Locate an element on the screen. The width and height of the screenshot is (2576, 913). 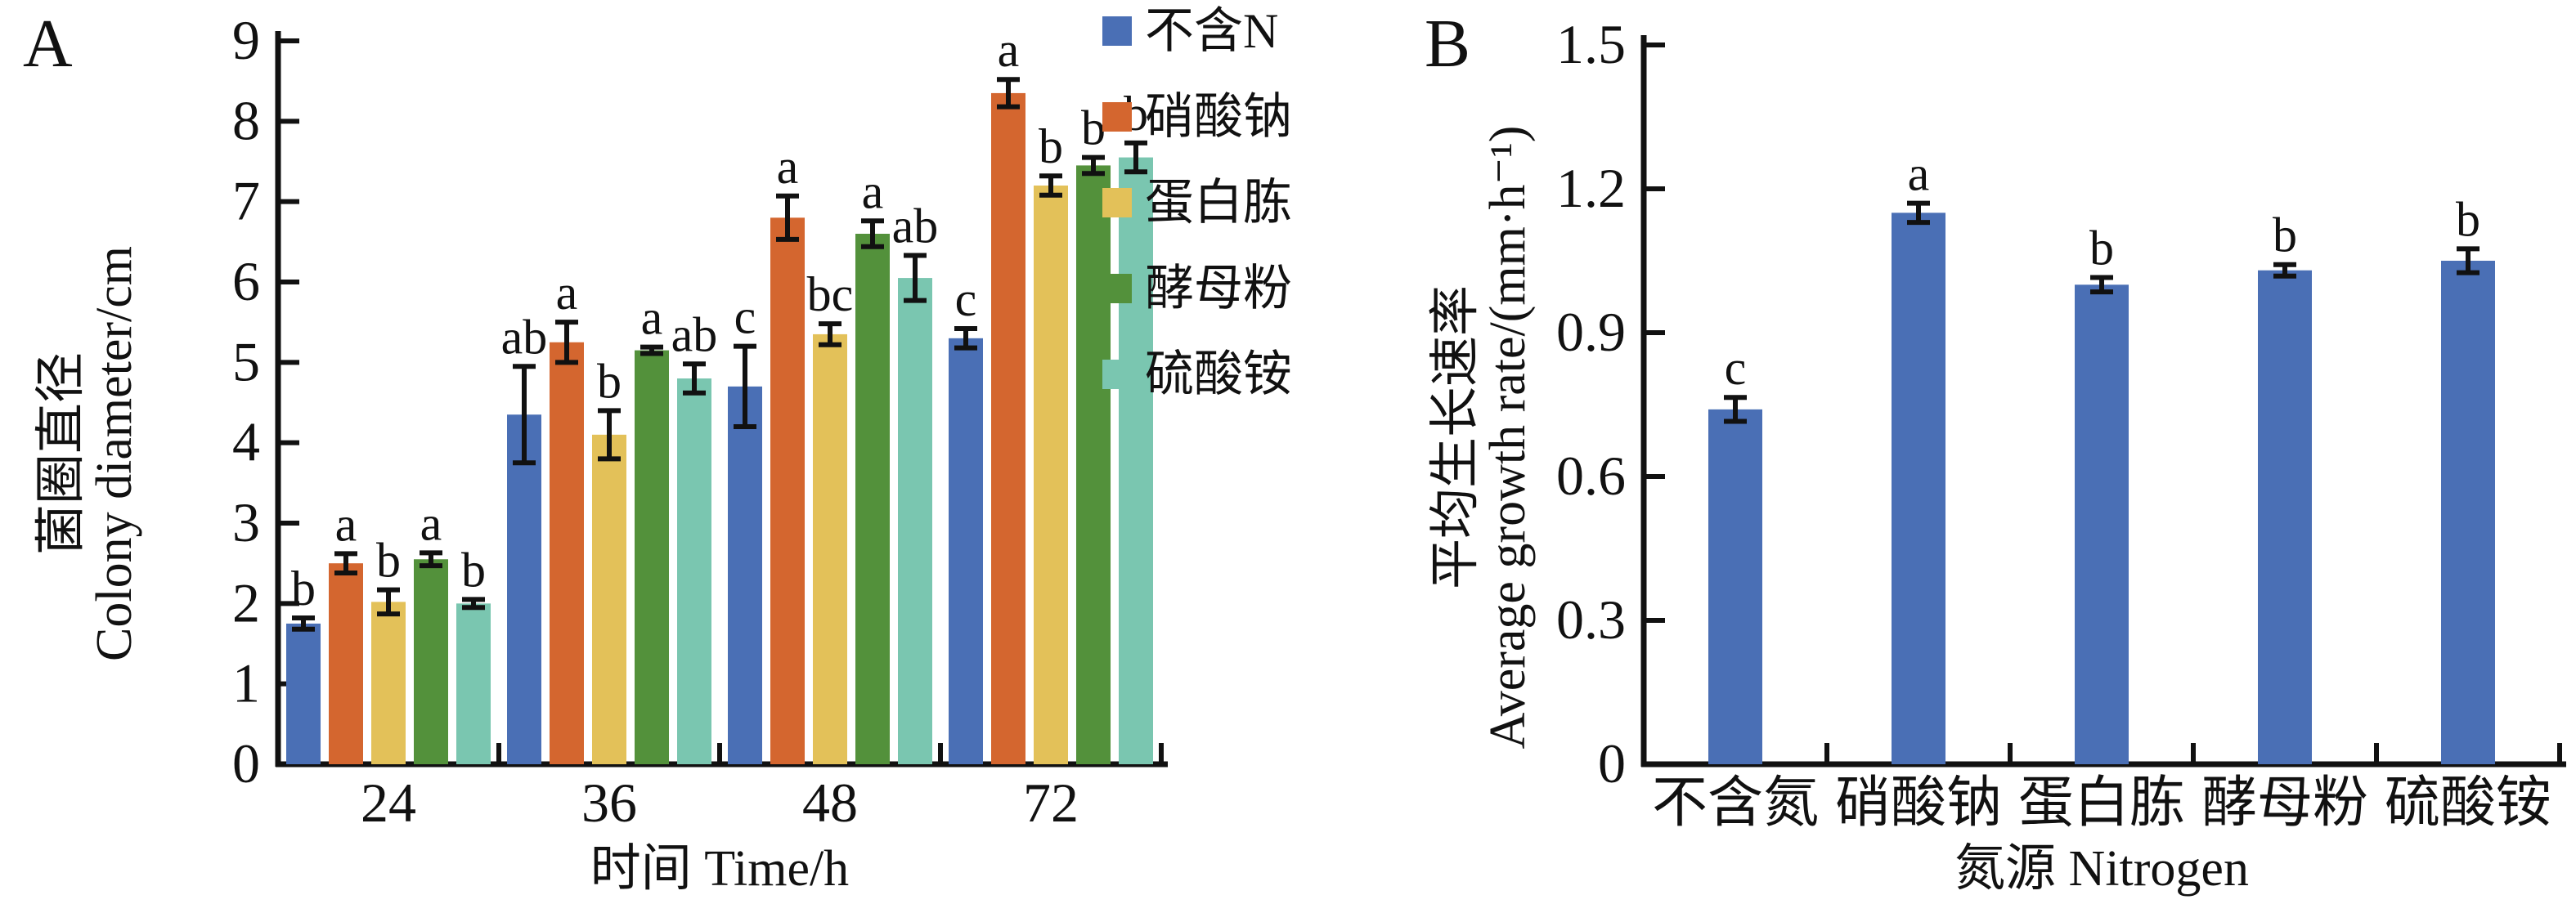
y-axis-title-cn: 平均生长速率 is located at coordinates (1456, 437).